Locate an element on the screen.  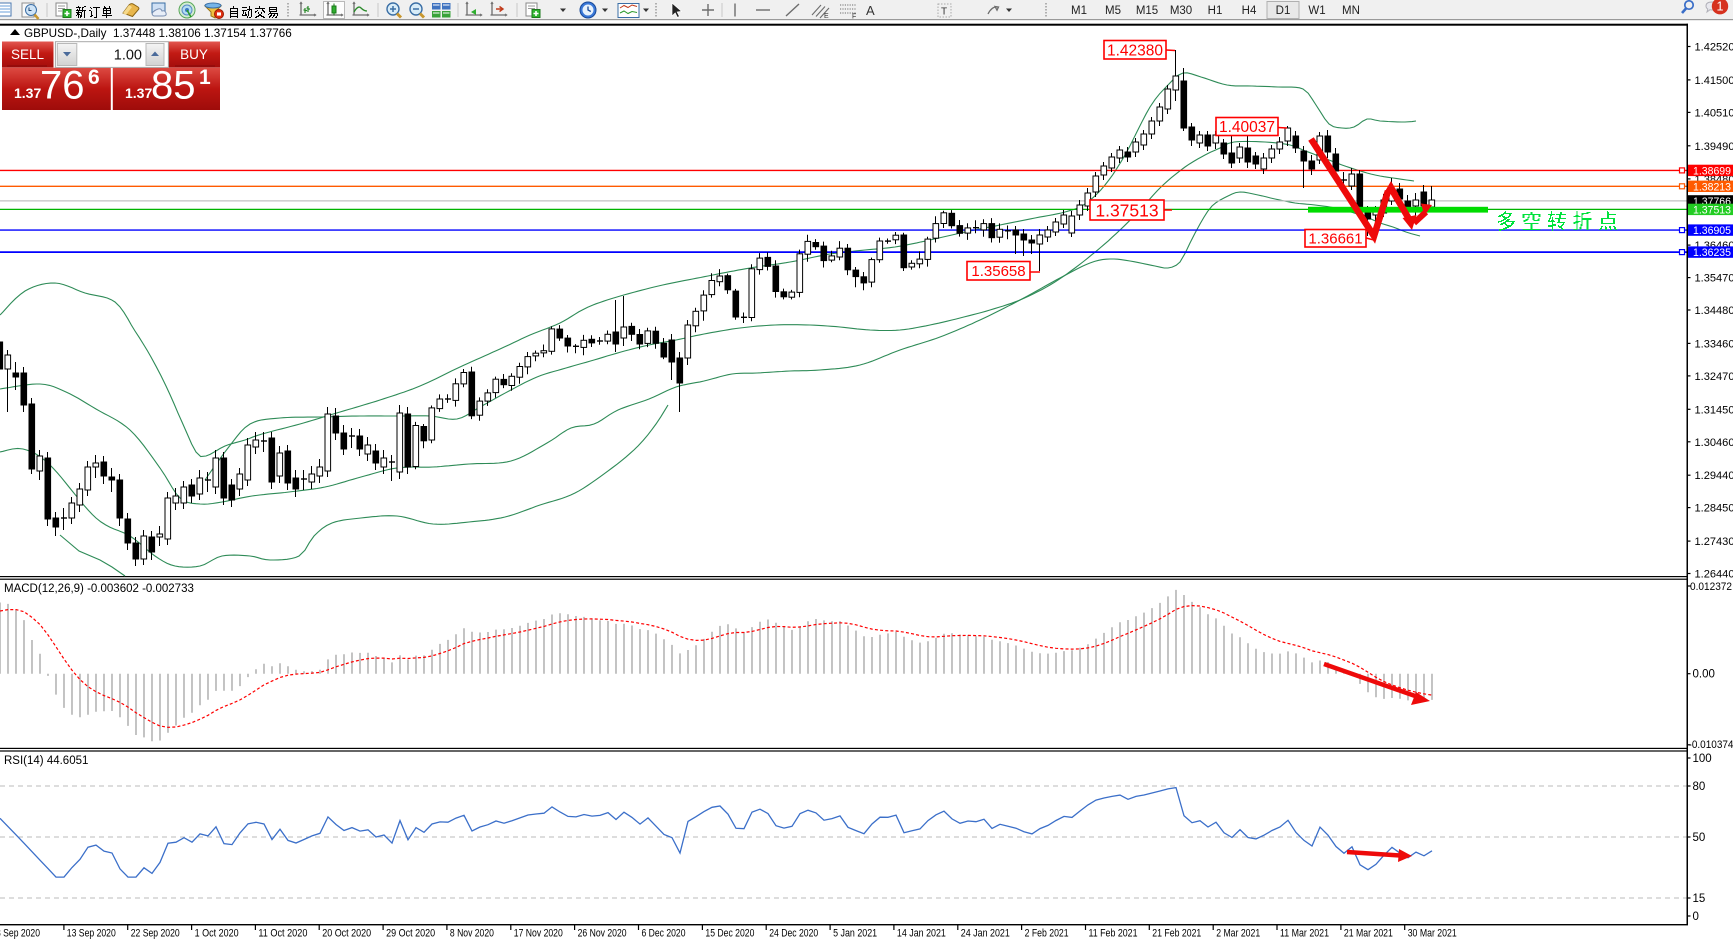
svg-text: 1.35658 is located at coordinates (998, 271).